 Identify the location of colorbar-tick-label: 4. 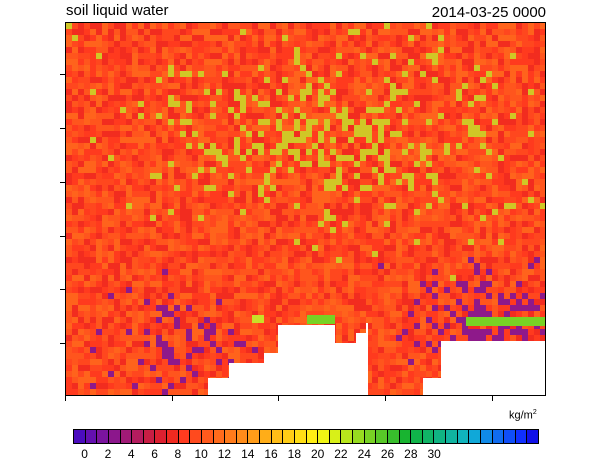
(131, 454).